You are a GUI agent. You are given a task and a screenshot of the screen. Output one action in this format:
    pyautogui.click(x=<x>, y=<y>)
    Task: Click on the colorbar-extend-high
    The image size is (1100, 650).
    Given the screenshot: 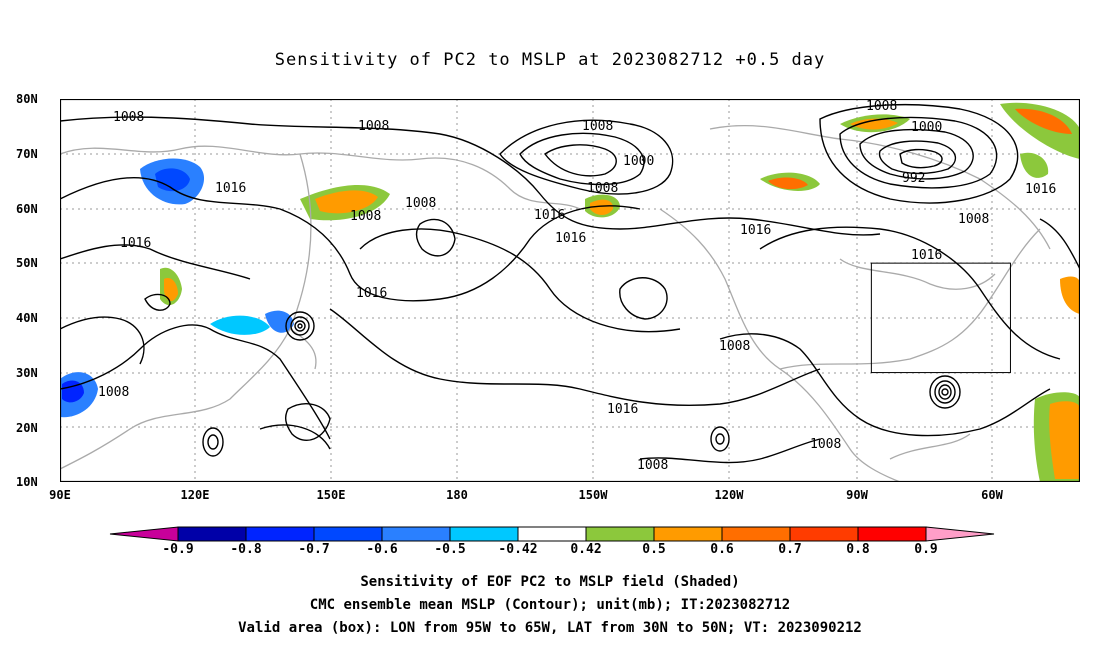 What is the action you would take?
    pyautogui.click(x=960, y=534)
    